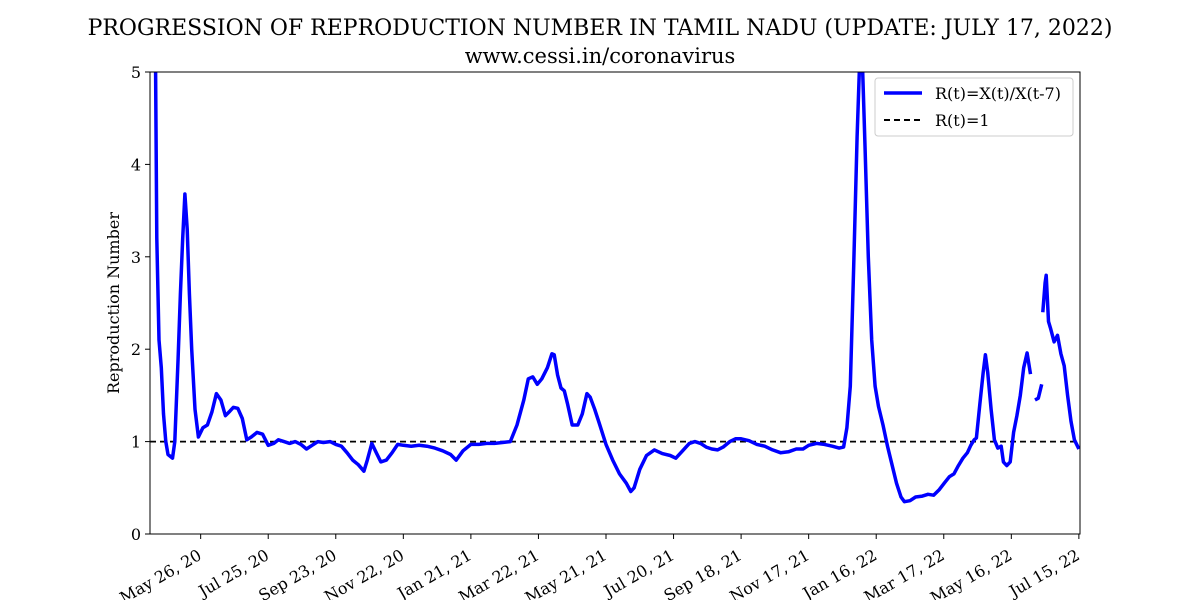  I want to click on x-tick-label: May 26, 20, so click(160, 572).